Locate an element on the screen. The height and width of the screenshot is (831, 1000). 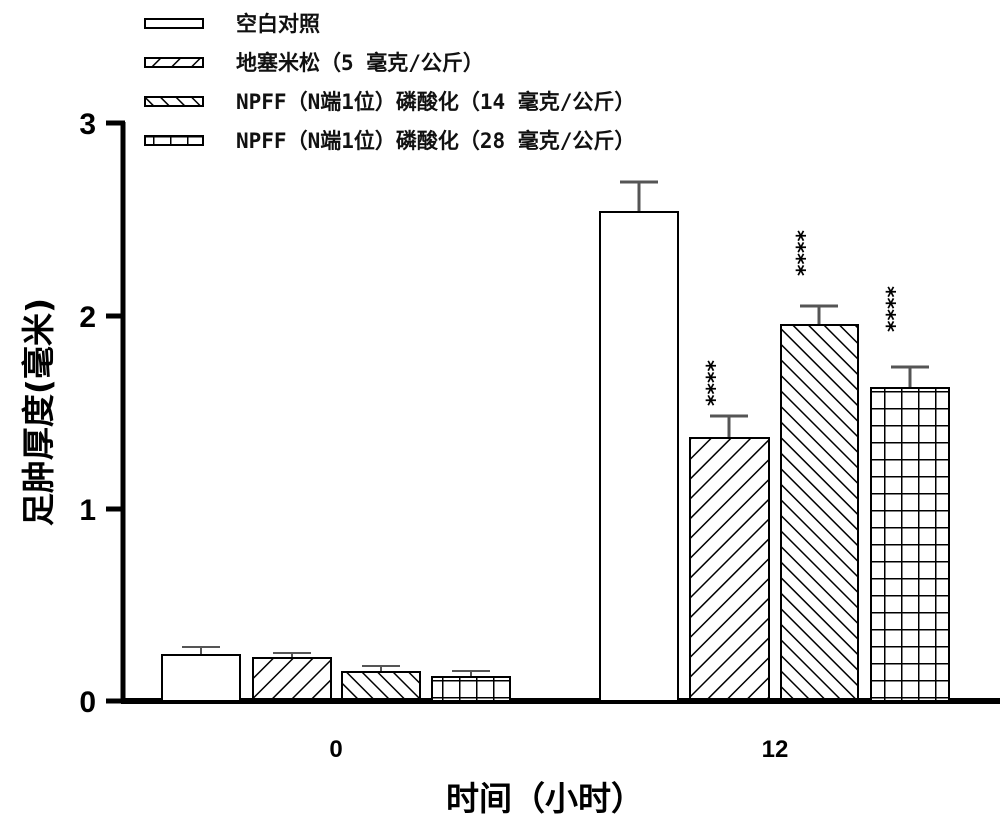
x-axis: 0 12 时间（小时） is located at coordinates (560, 758).